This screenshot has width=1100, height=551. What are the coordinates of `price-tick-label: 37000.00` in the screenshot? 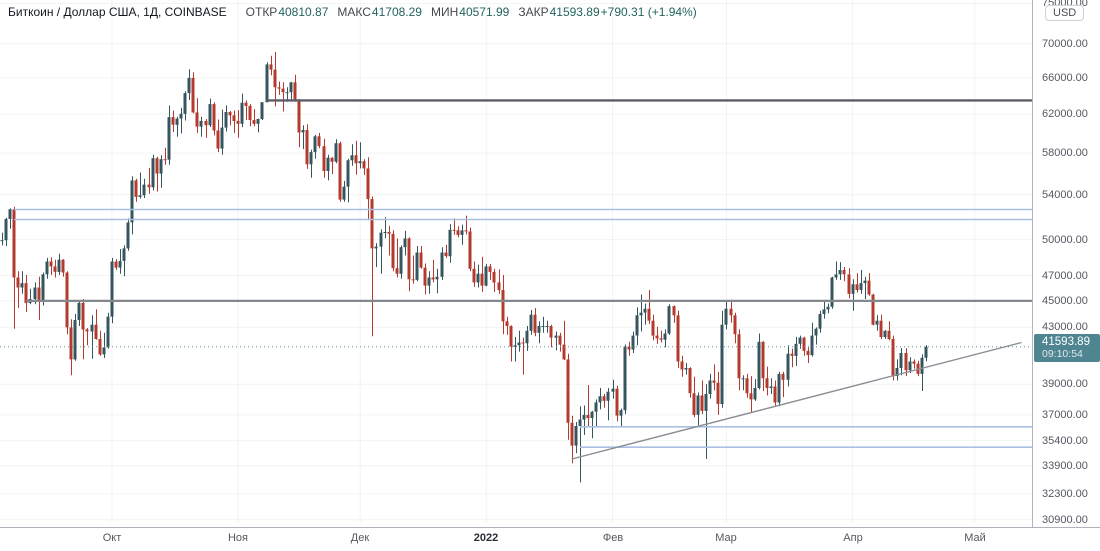 It's located at (1065, 415).